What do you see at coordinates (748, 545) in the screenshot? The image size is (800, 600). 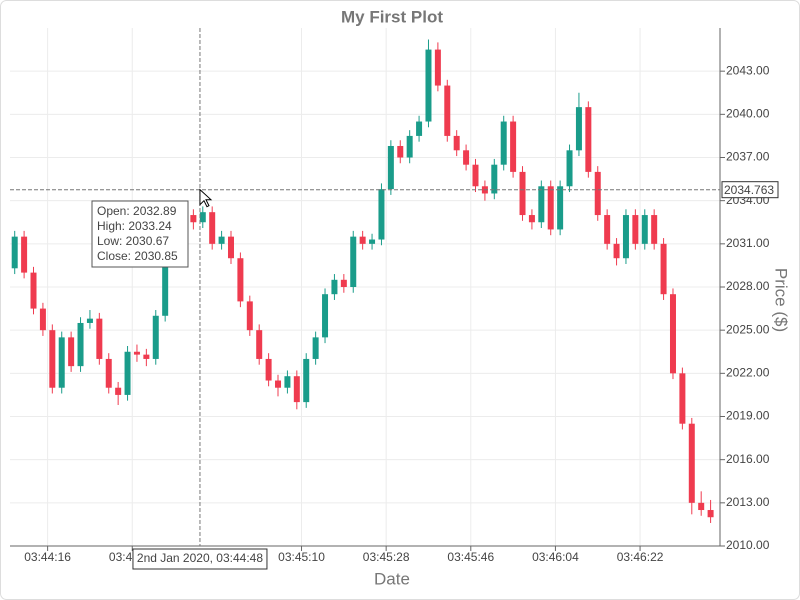 I see `y-tick-label: 2010.00` at bounding box center [748, 545].